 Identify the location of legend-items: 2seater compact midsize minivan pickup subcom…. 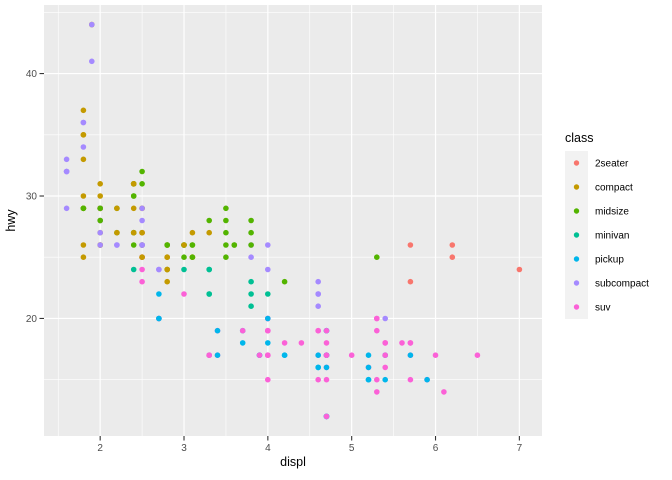
(607, 235).